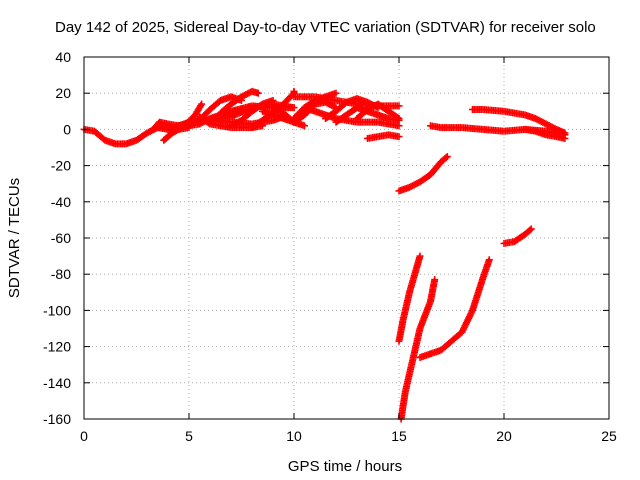 The image size is (640, 480). I want to click on y-axis-label: SDTVAR / TECUs, so click(14, 238).